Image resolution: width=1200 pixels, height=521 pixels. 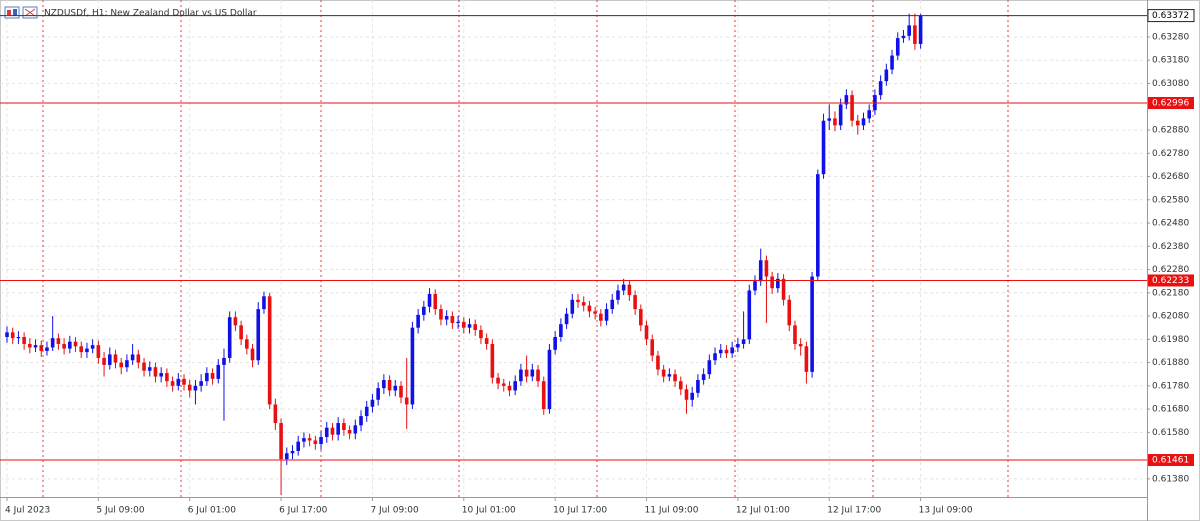 I want to click on x-tick-label: 10 Jul 17:00, so click(x=580, y=511).